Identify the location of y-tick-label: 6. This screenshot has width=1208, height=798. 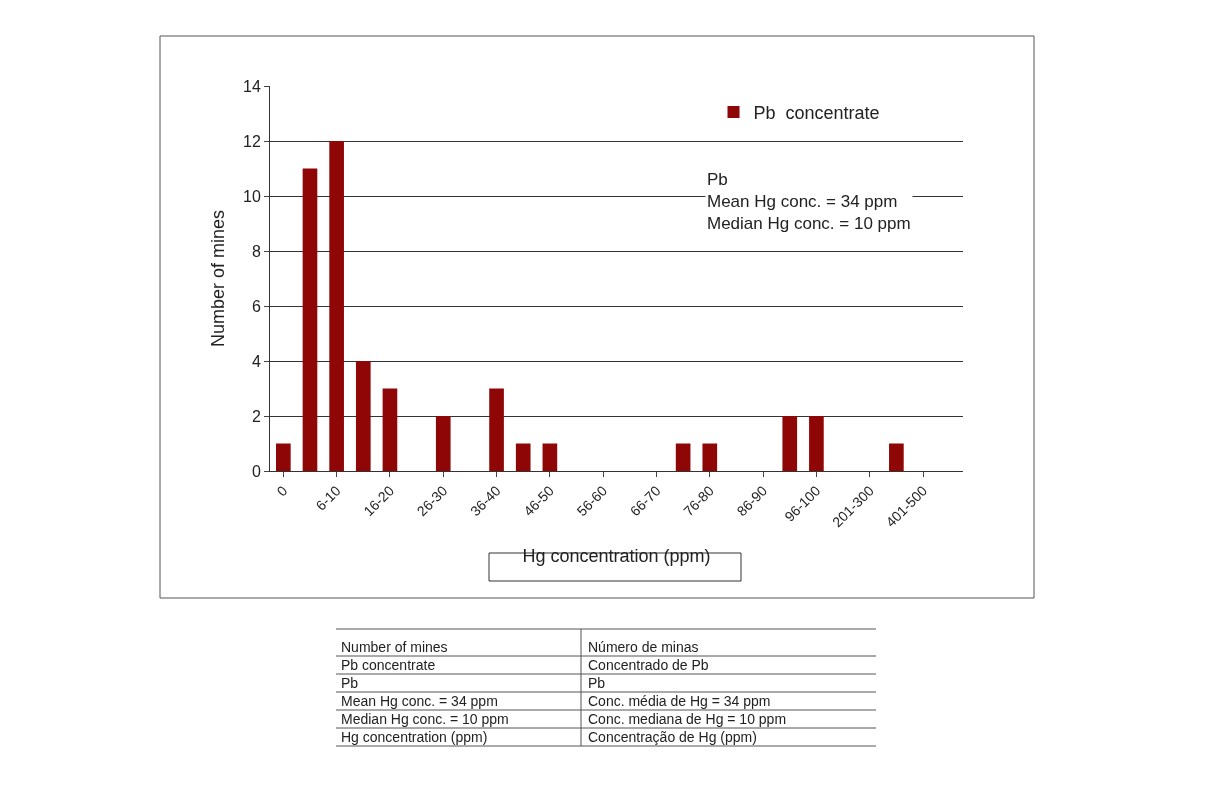
(256, 306).